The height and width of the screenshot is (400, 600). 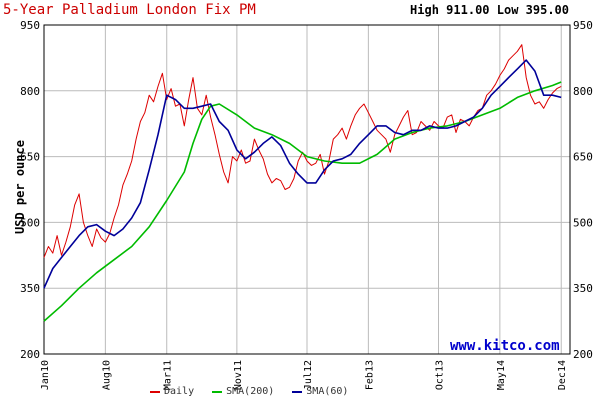 I want to click on legend-swatch-sma60, so click(x=297, y=391).